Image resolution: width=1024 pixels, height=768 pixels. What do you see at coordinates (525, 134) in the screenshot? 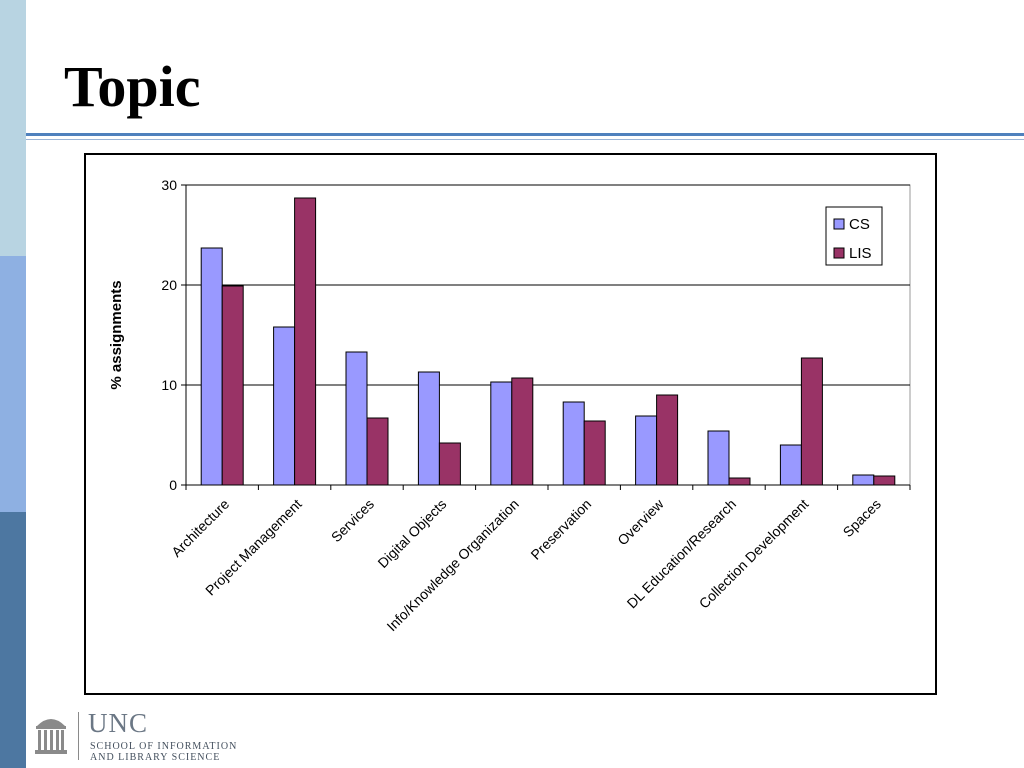
I see `title-rule` at bounding box center [525, 134].